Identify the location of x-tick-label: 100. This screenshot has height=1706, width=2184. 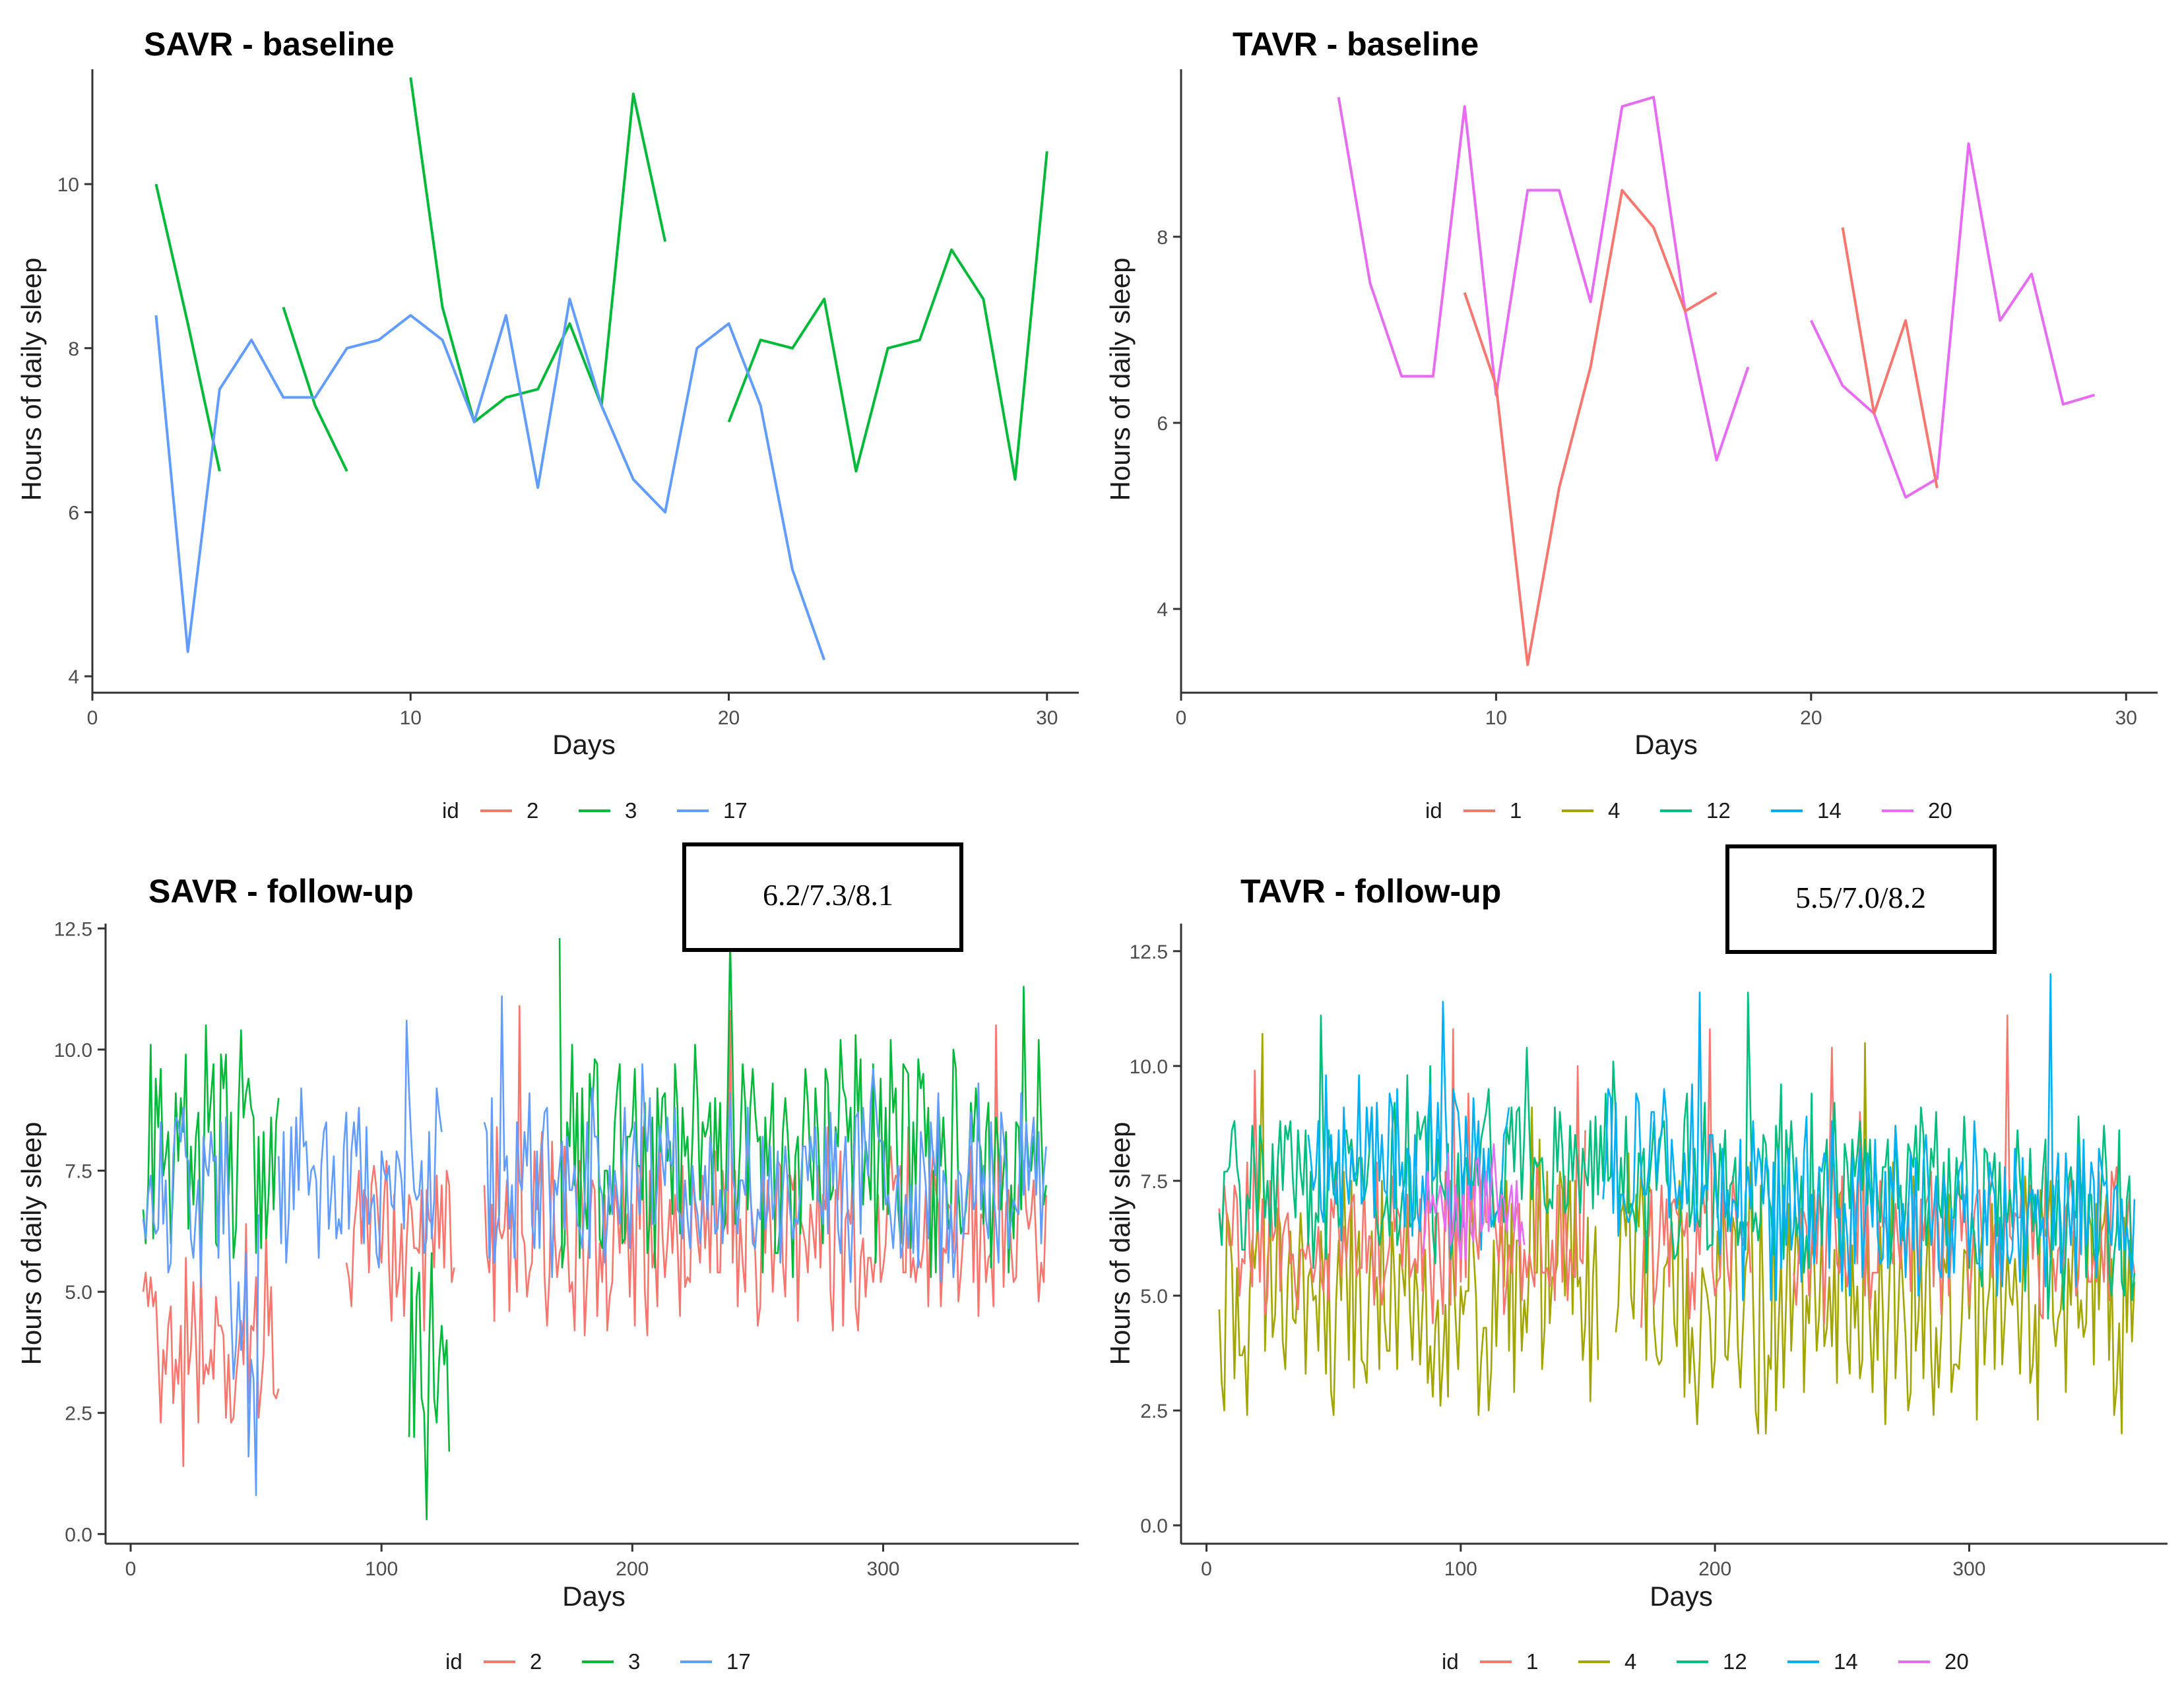
(1460, 1569).